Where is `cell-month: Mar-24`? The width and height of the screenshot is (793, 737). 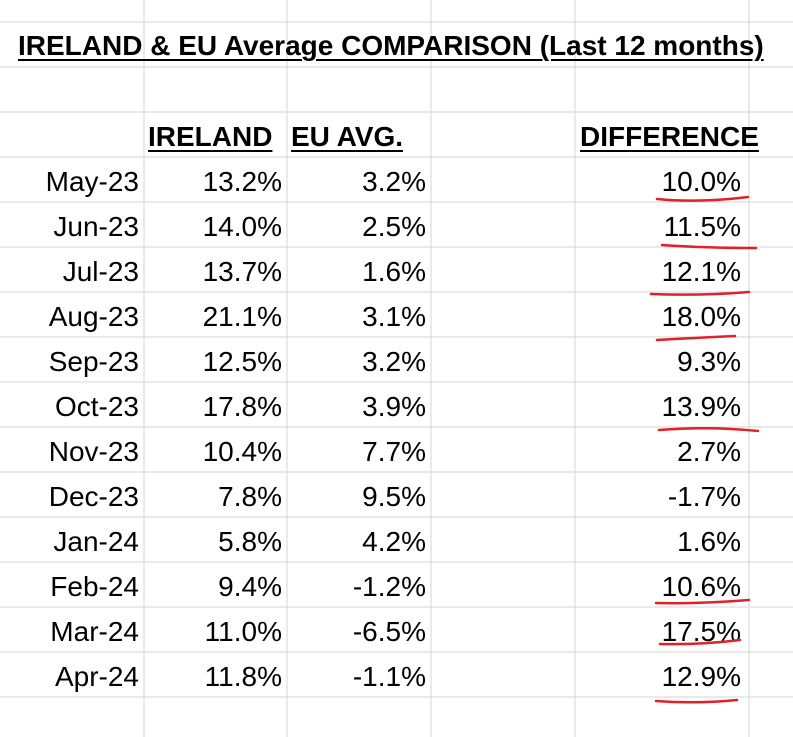 cell-month: Mar-24 is located at coordinates (94, 631).